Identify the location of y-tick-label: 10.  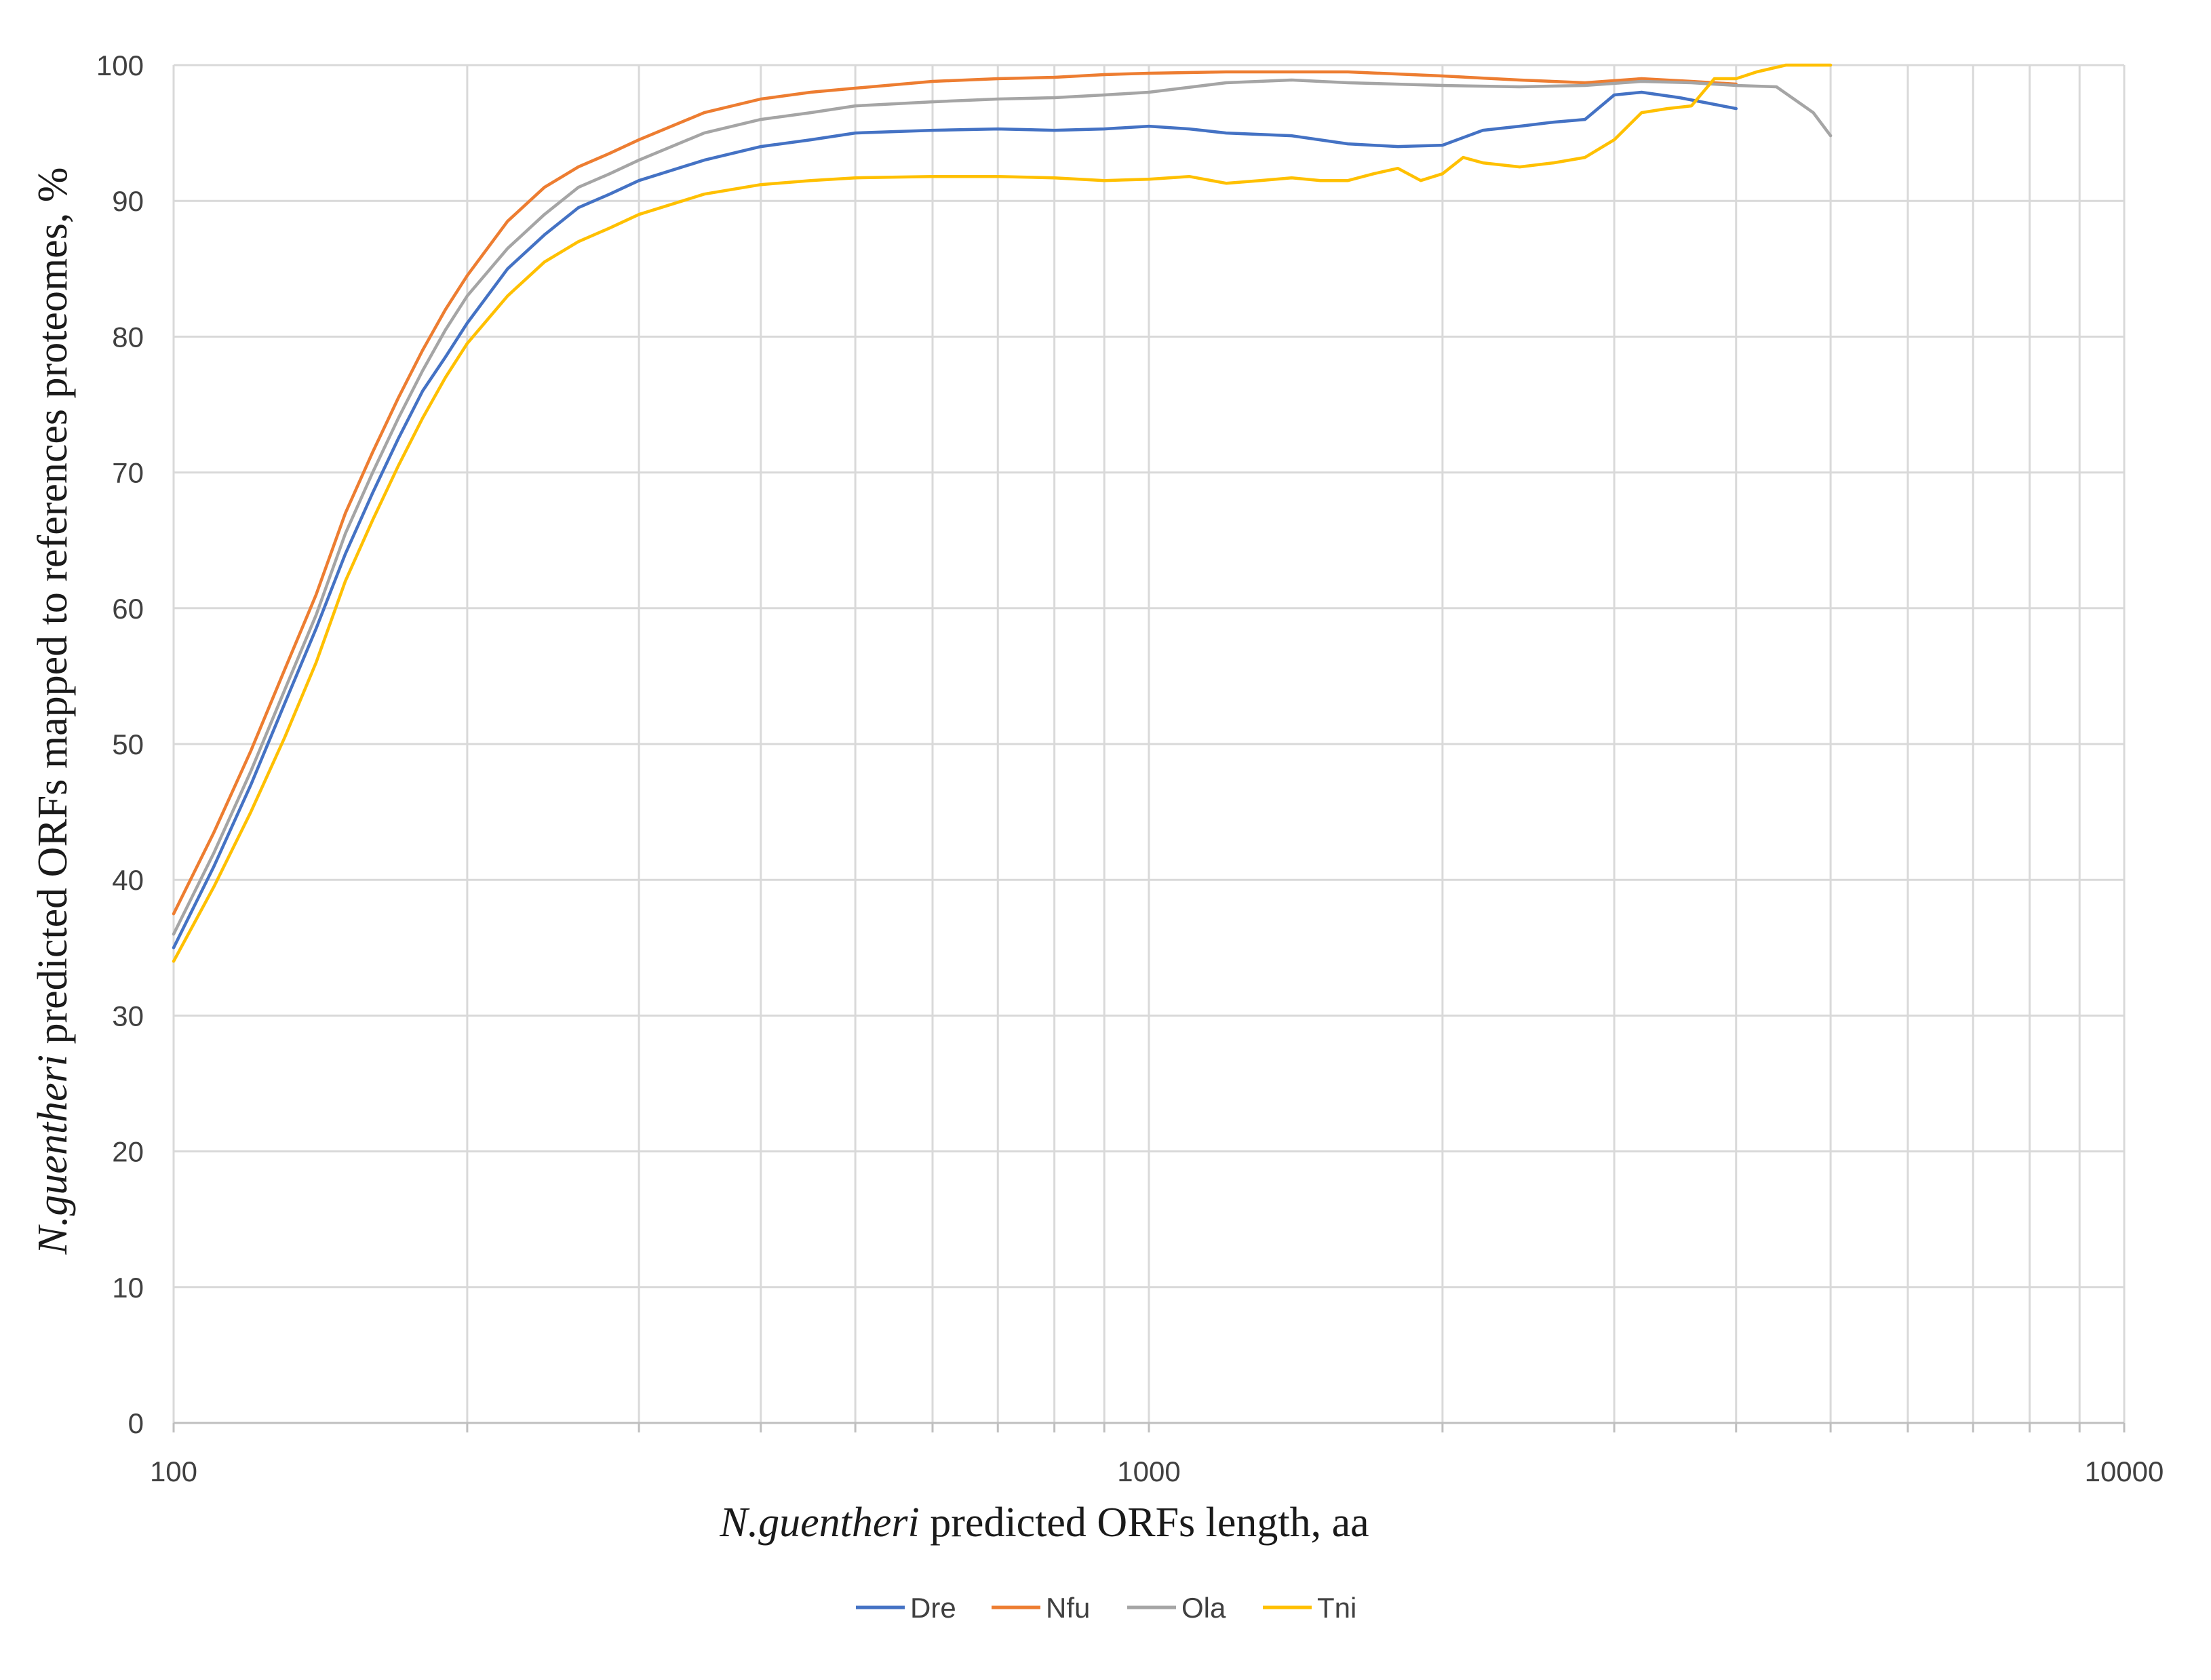
(128, 1288).